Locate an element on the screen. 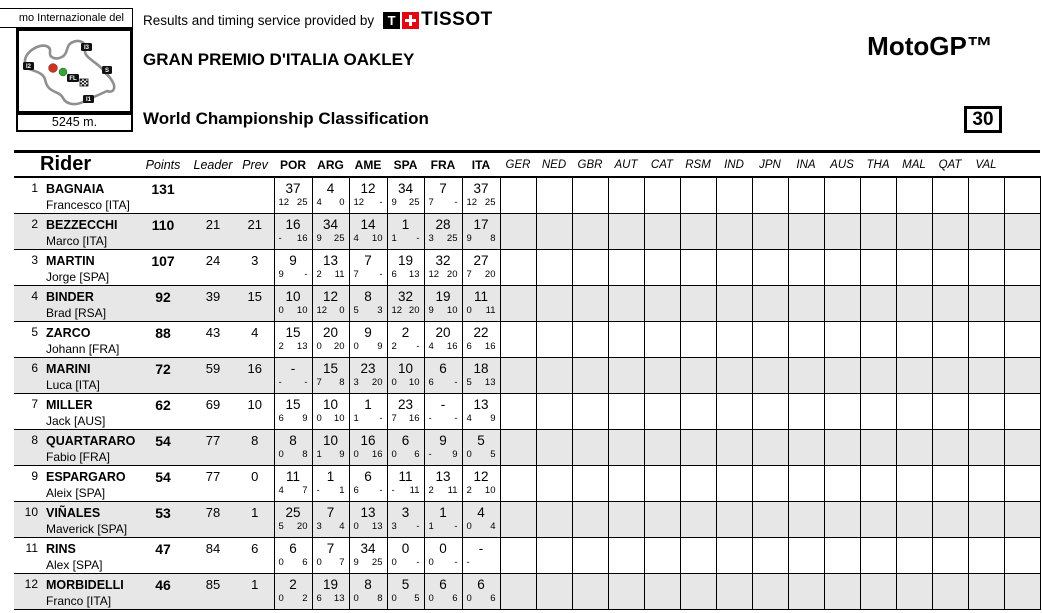 Image resolution: width=1042 pixels, height=613 pixels. sprint-points: - is located at coordinates (280, 238).